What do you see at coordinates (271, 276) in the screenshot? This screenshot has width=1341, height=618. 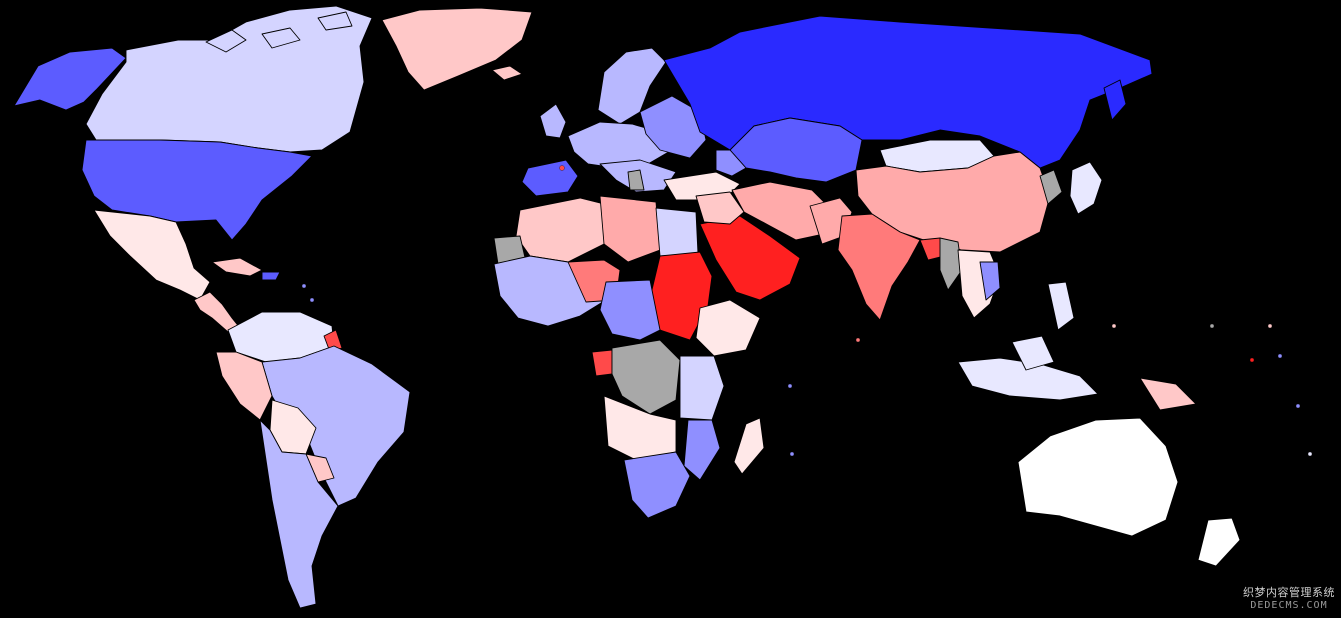 I see `region-caribbean-hispaniola` at bounding box center [271, 276].